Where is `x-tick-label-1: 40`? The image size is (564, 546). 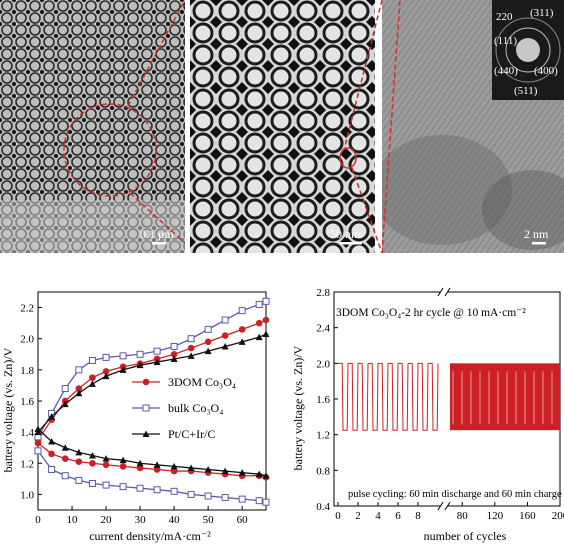 x-tick-label-1: 40 is located at coordinates (175, 520).